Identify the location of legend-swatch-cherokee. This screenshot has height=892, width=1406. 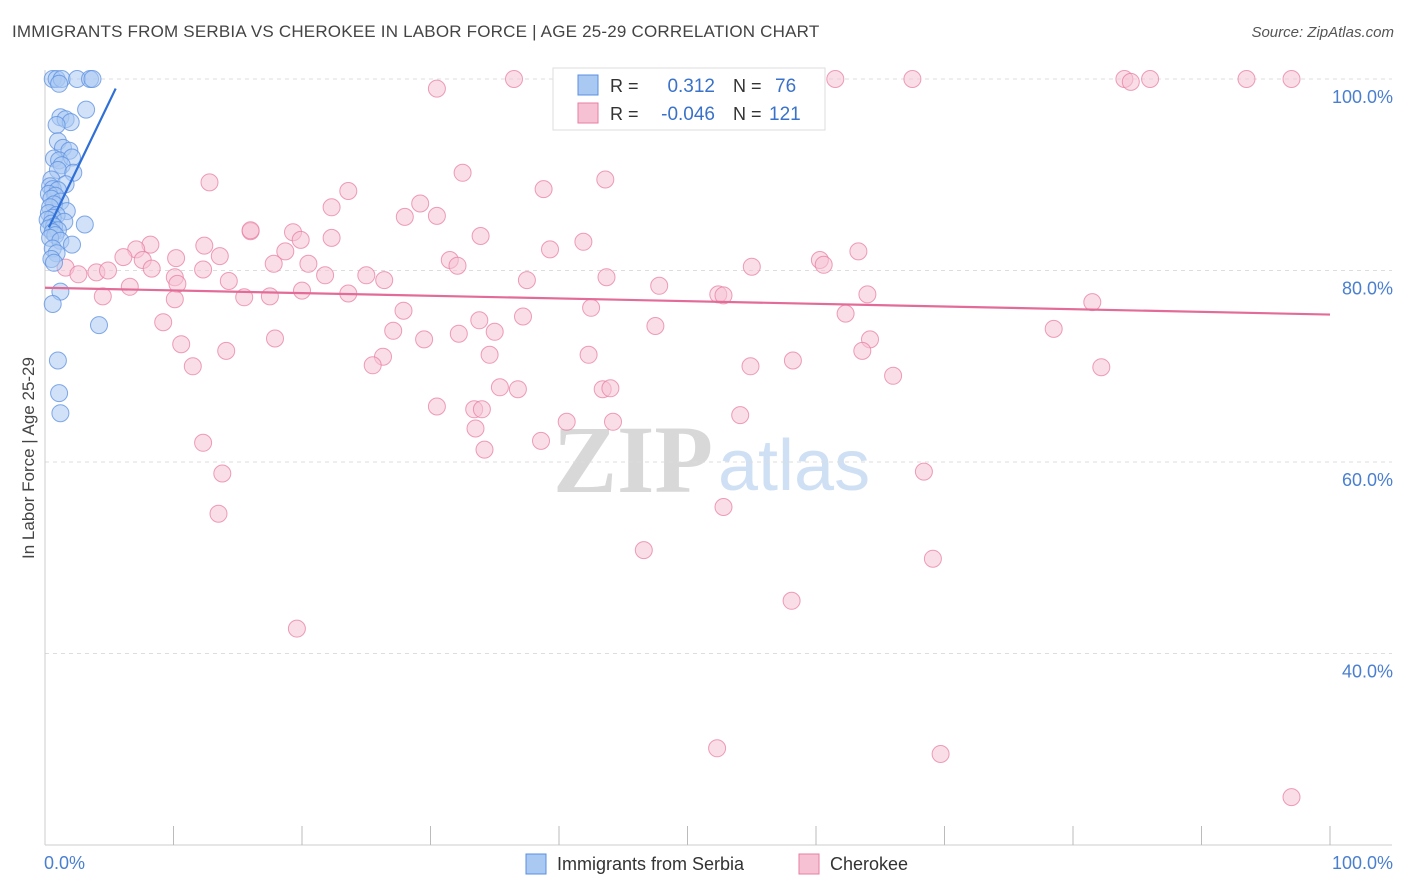
(809, 864).